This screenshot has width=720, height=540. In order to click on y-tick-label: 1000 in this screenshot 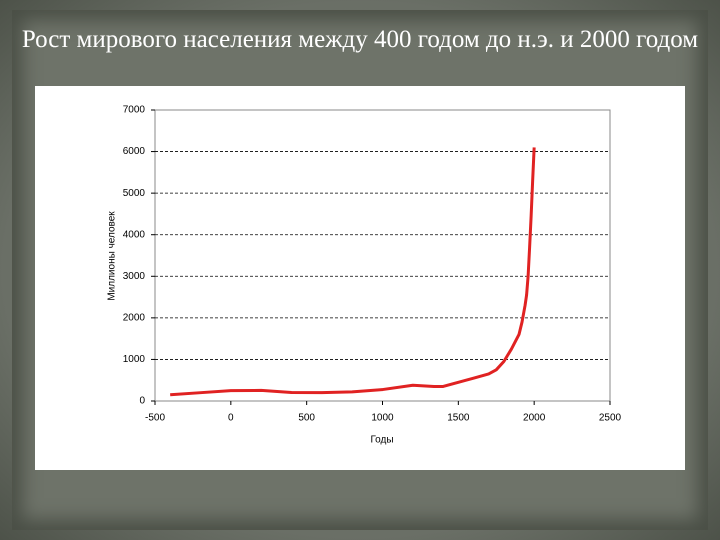, I will do `click(134, 359)`.